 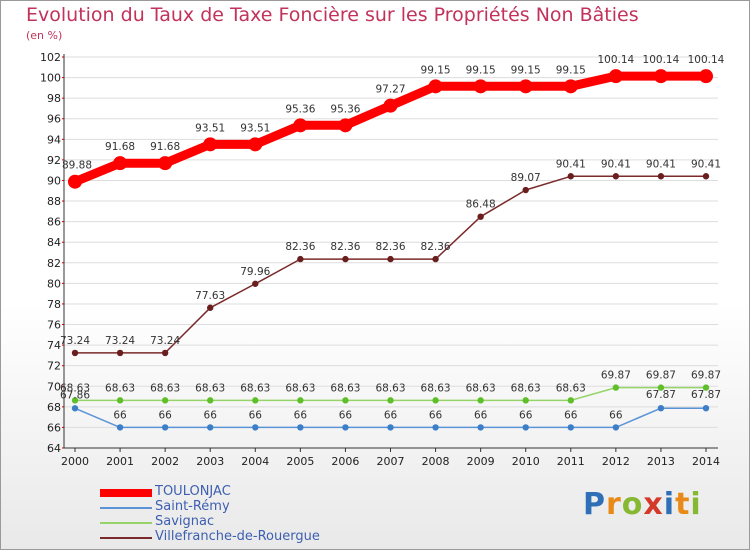 What do you see at coordinates (614, 504) in the screenshot?
I see `logo-letter: r` at bounding box center [614, 504].